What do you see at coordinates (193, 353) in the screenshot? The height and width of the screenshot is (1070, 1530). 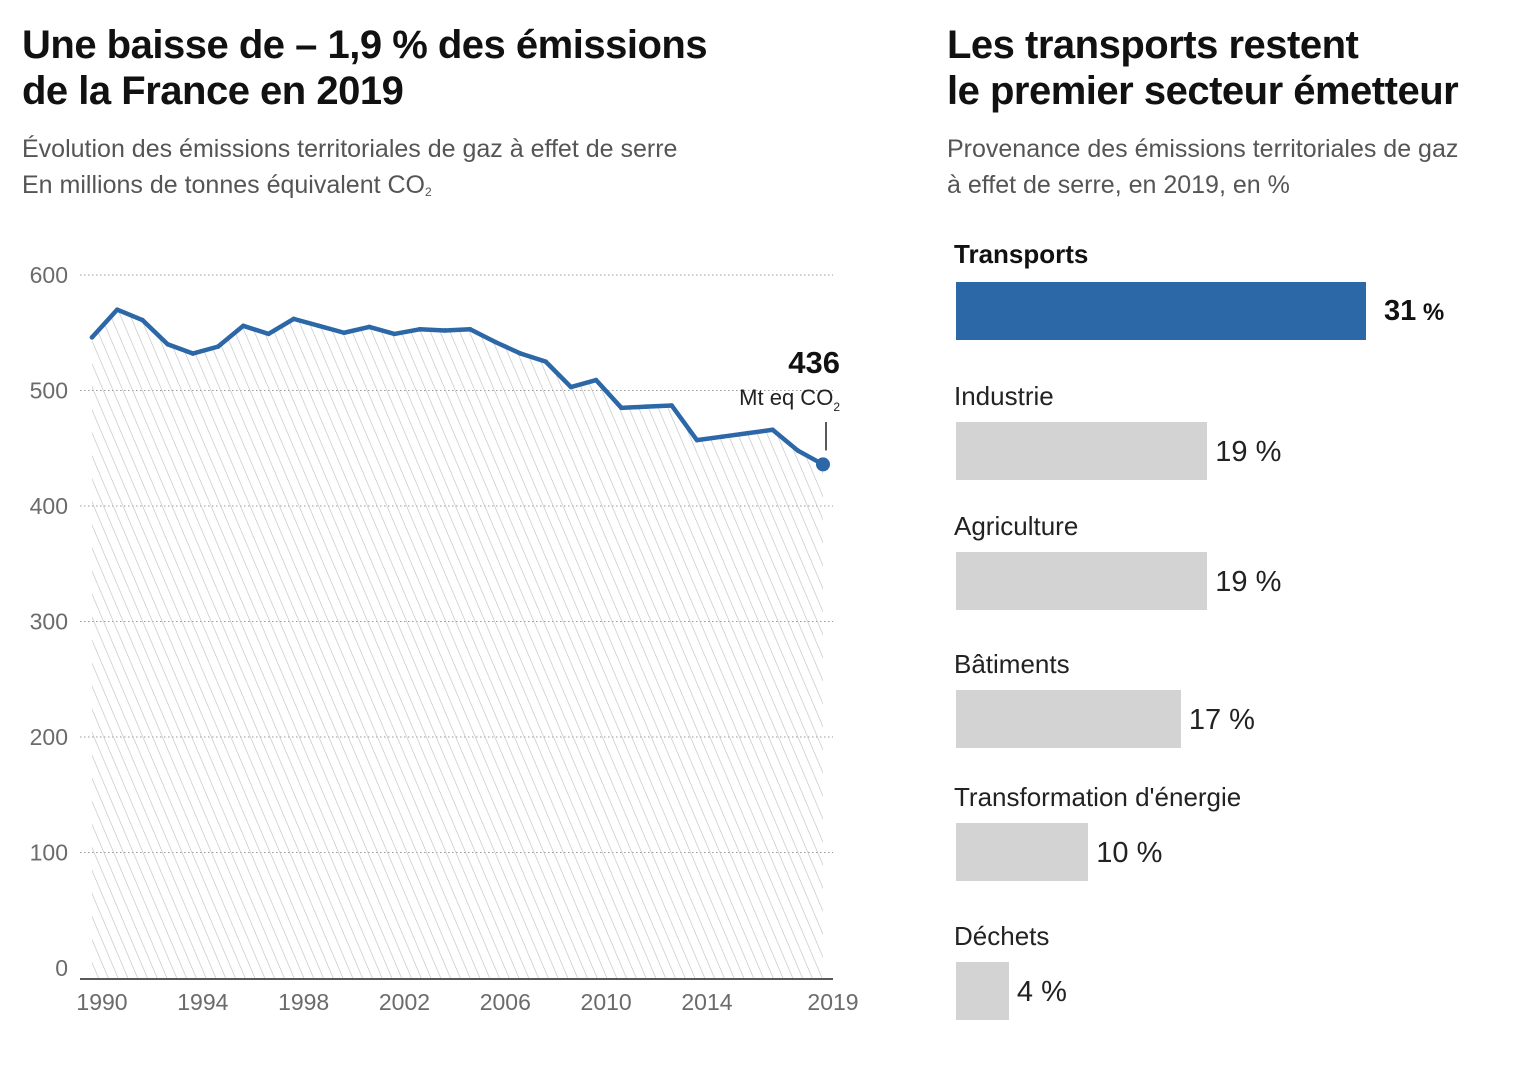 I see `data-point-1994` at bounding box center [193, 353].